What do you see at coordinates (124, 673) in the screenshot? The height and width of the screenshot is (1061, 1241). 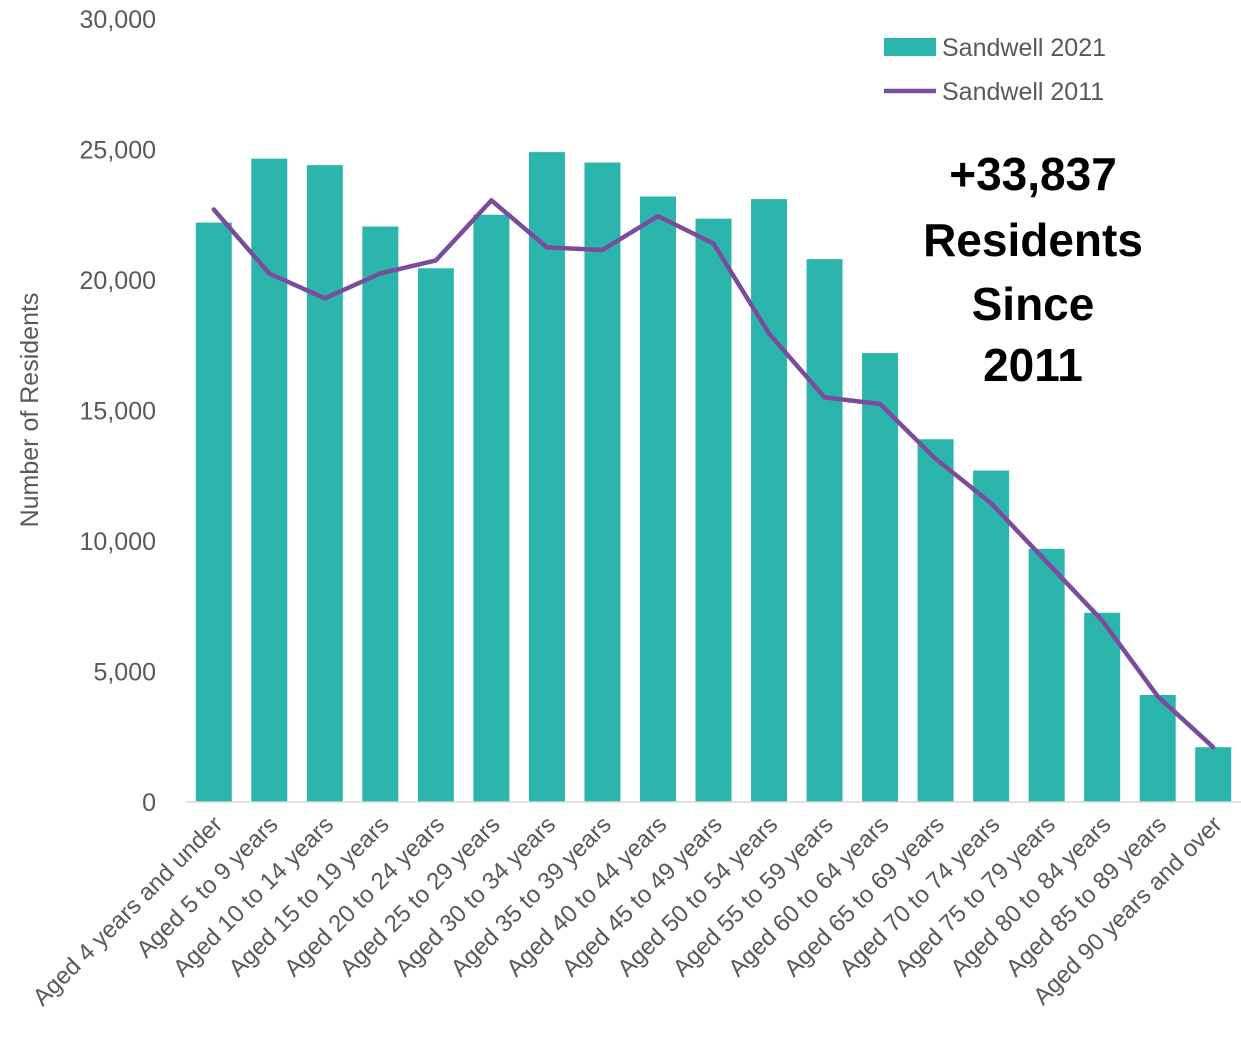 I see `y-tick-label: 5,000` at bounding box center [124, 673].